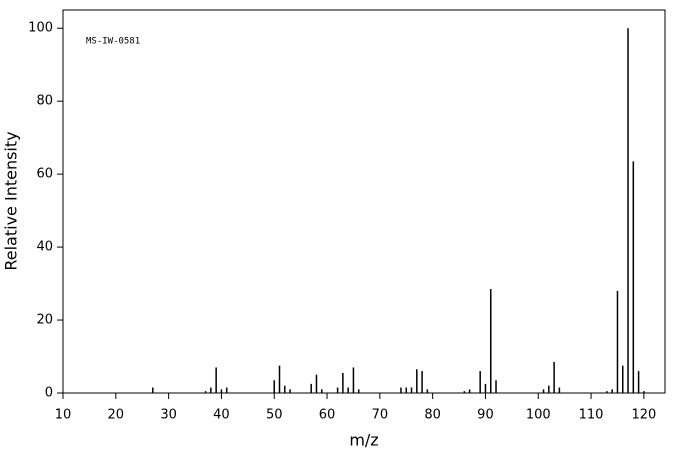  I want to click on x-tick-label: 20, so click(116, 415).